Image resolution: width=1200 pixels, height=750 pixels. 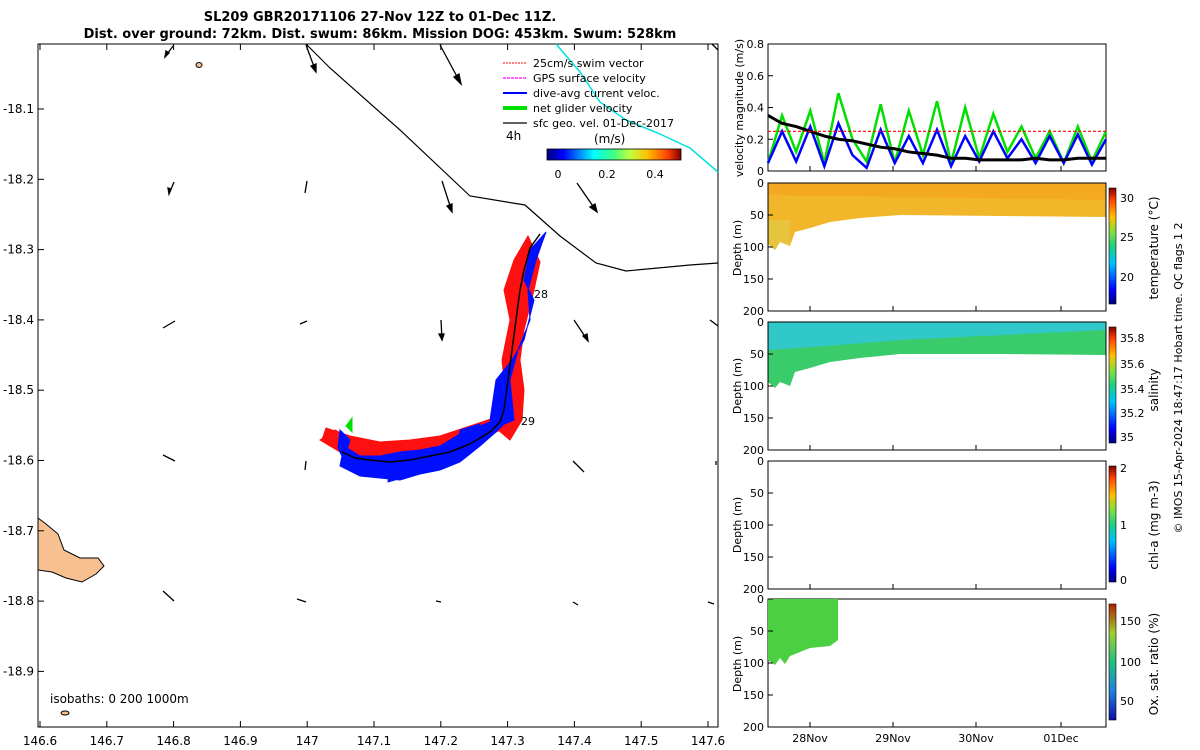 I want to click on scale-label: 4h, so click(x=513, y=136).